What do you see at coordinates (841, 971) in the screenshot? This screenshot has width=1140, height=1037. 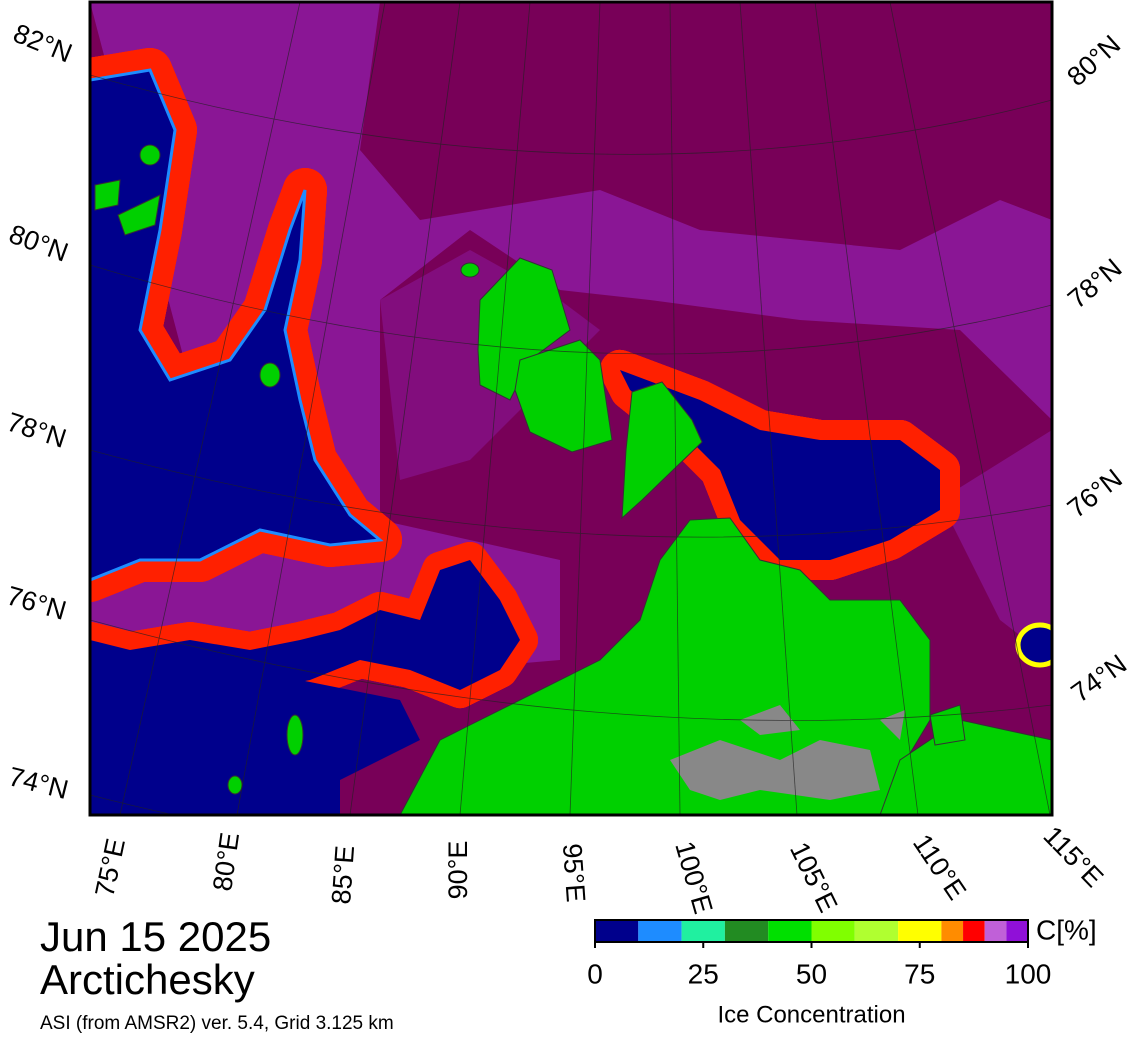 I see `colorbar: 0 25 50 75 100 C[%] Ice Concentration` at bounding box center [841, 971].